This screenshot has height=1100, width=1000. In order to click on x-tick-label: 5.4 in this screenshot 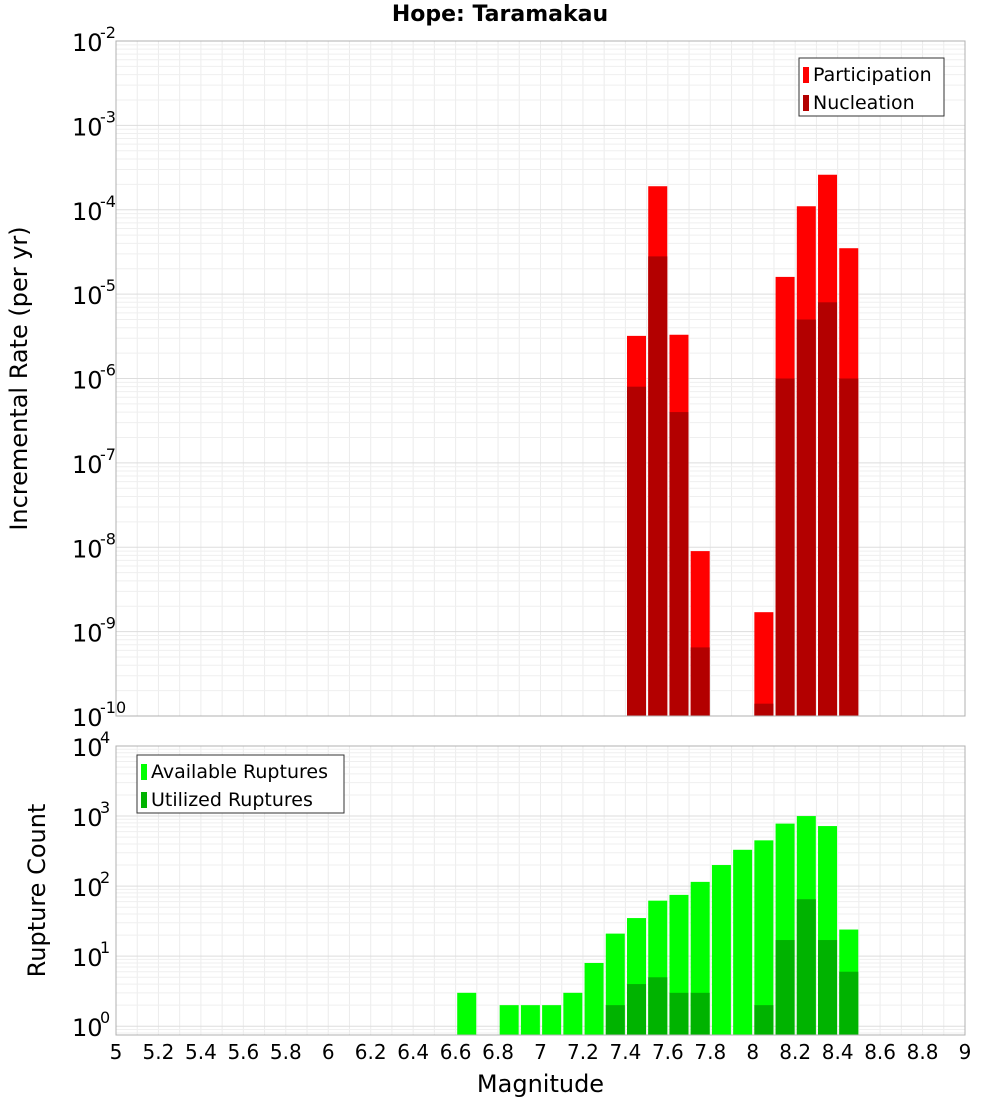, I will do `click(201, 1052)`.